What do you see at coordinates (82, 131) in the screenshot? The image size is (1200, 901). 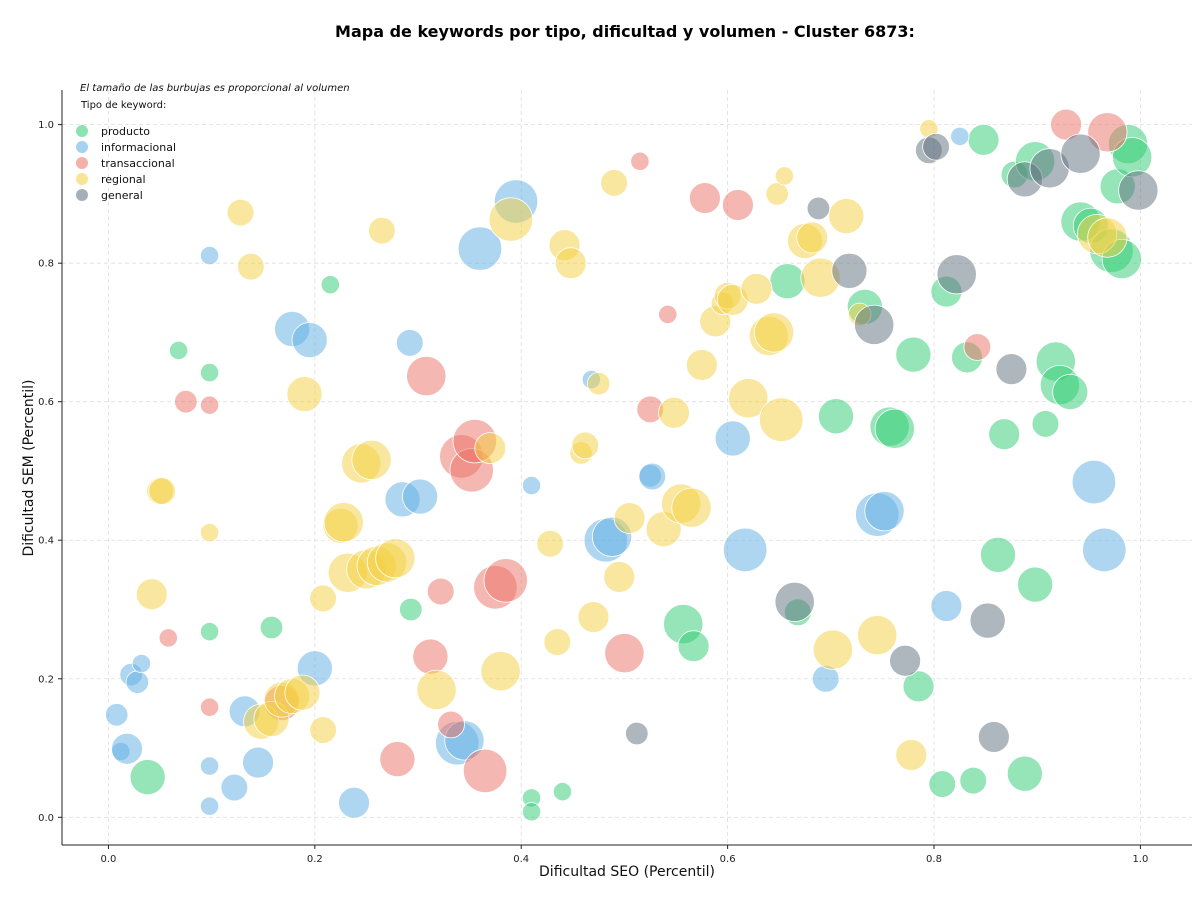 I see `legend-marker-producto` at bounding box center [82, 131].